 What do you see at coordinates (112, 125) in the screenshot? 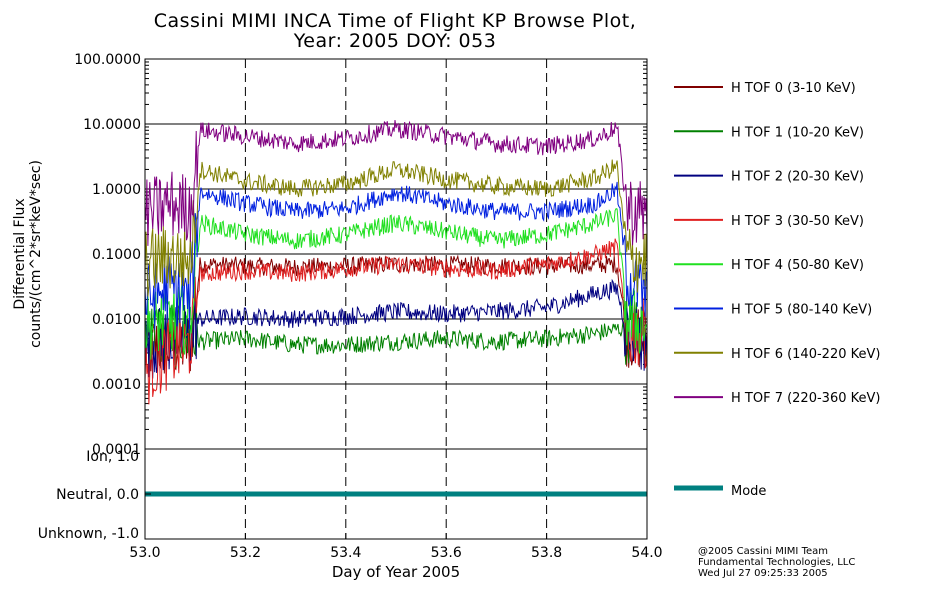
I see `flux-ytick-label: 10.0000` at bounding box center [112, 125].